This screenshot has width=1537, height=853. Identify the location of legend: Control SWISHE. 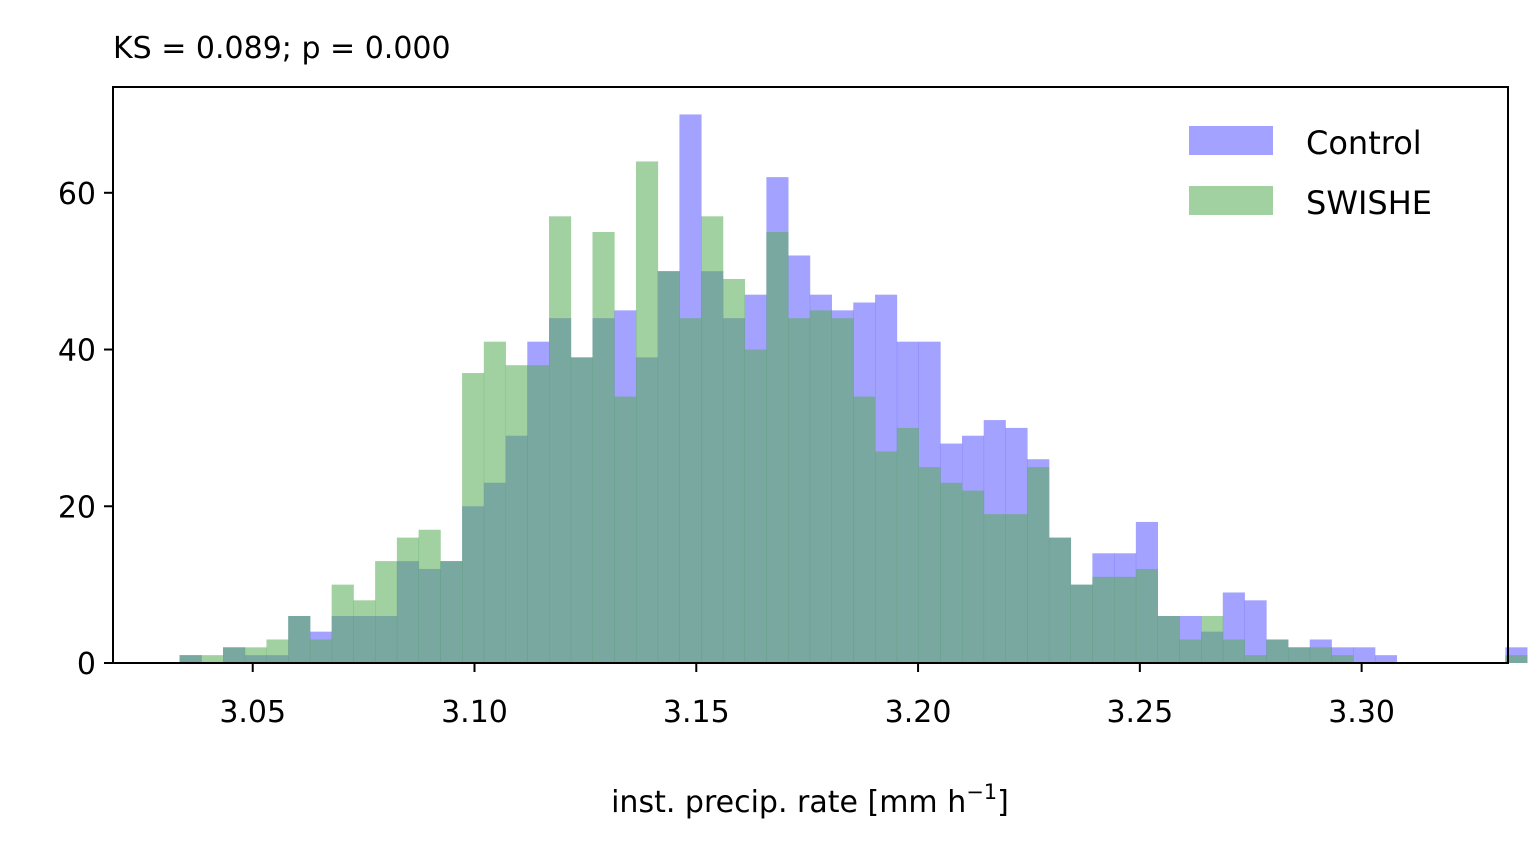
(1310, 173).